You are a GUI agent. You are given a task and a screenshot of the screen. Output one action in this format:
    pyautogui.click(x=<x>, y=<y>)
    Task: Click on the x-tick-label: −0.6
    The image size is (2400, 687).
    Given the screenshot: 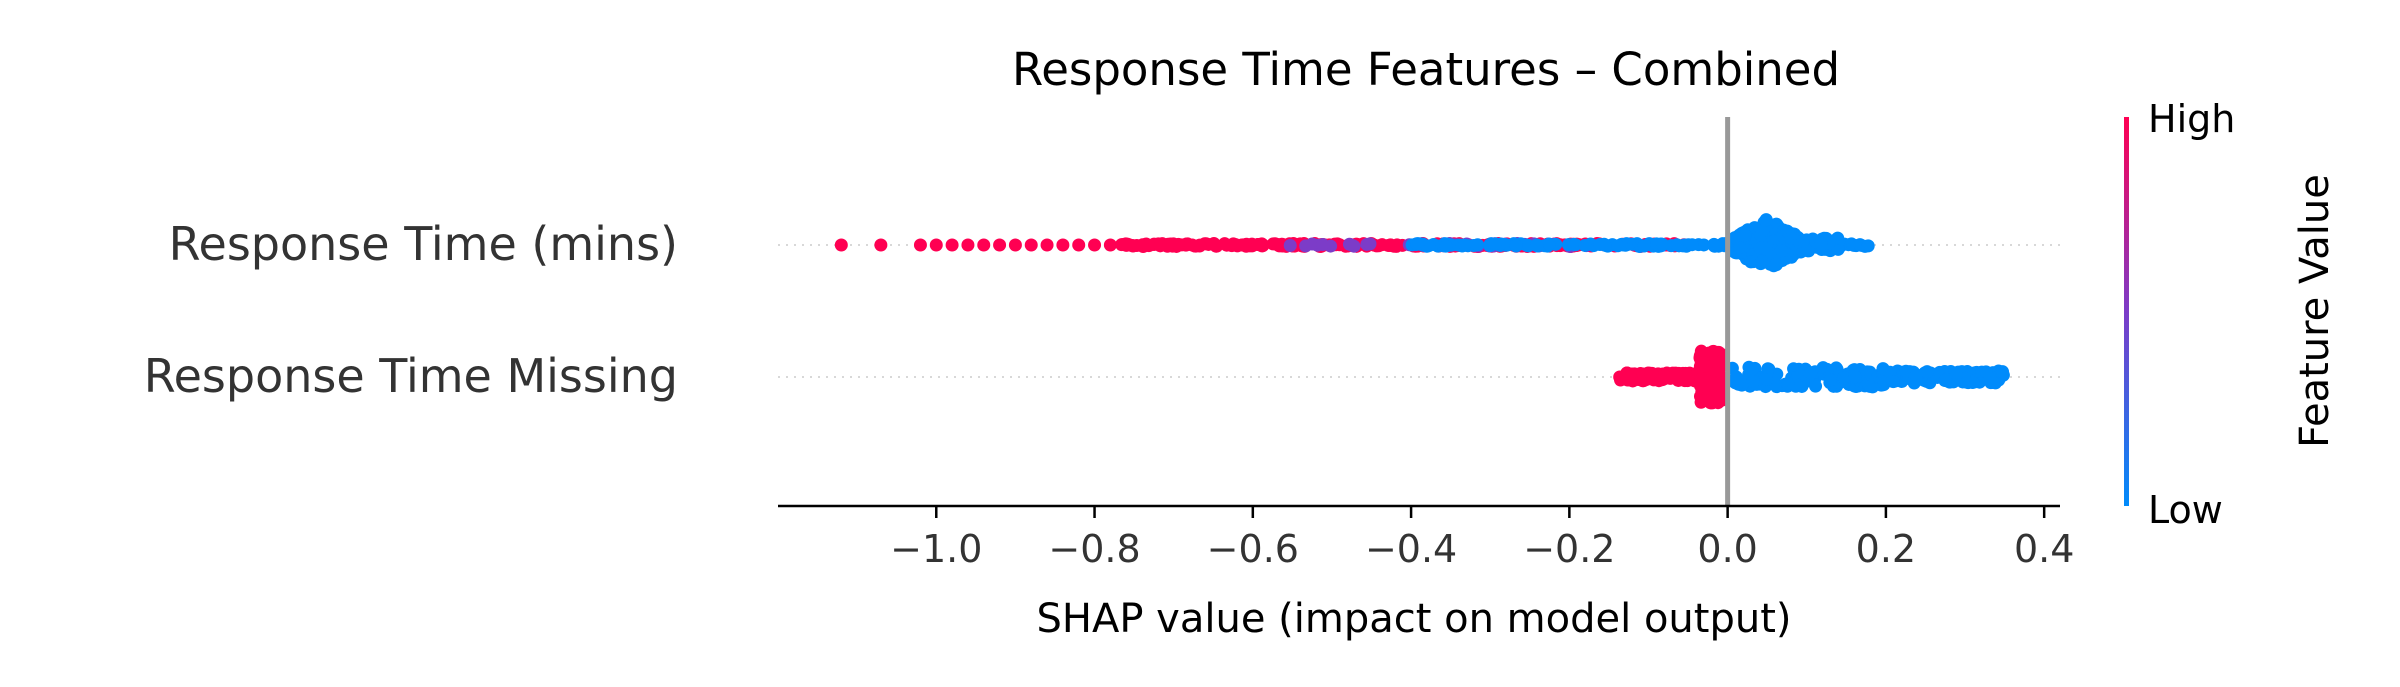 What is the action you would take?
    pyautogui.click(x=1253, y=549)
    